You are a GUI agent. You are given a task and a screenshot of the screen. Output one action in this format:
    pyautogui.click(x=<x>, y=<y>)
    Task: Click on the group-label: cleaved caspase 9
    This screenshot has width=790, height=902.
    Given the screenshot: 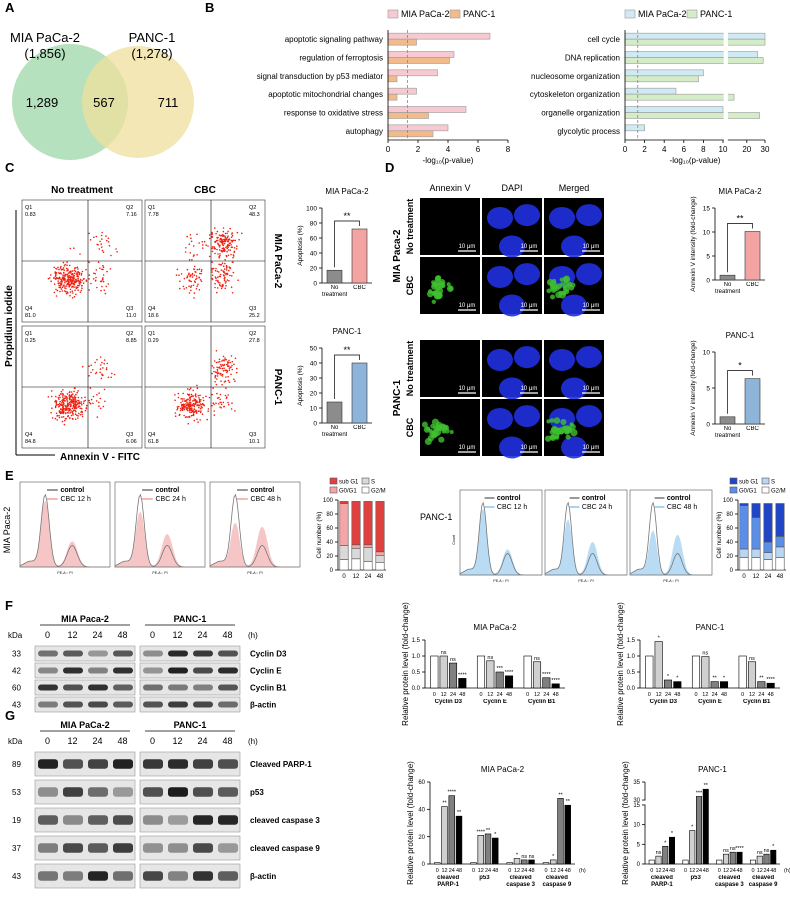 What is the action you would take?
    pyautogui.click(x=763, y=881)
    